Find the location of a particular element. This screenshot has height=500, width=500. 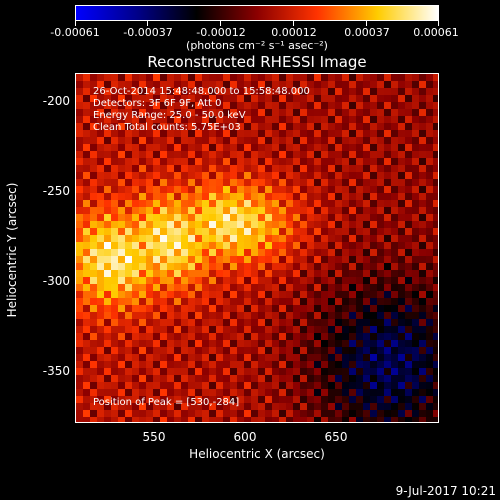

time-range-text: 26-Oct-2014 15:48:48.000 to 15:58:48.000 is located at coordinates (201, 91).